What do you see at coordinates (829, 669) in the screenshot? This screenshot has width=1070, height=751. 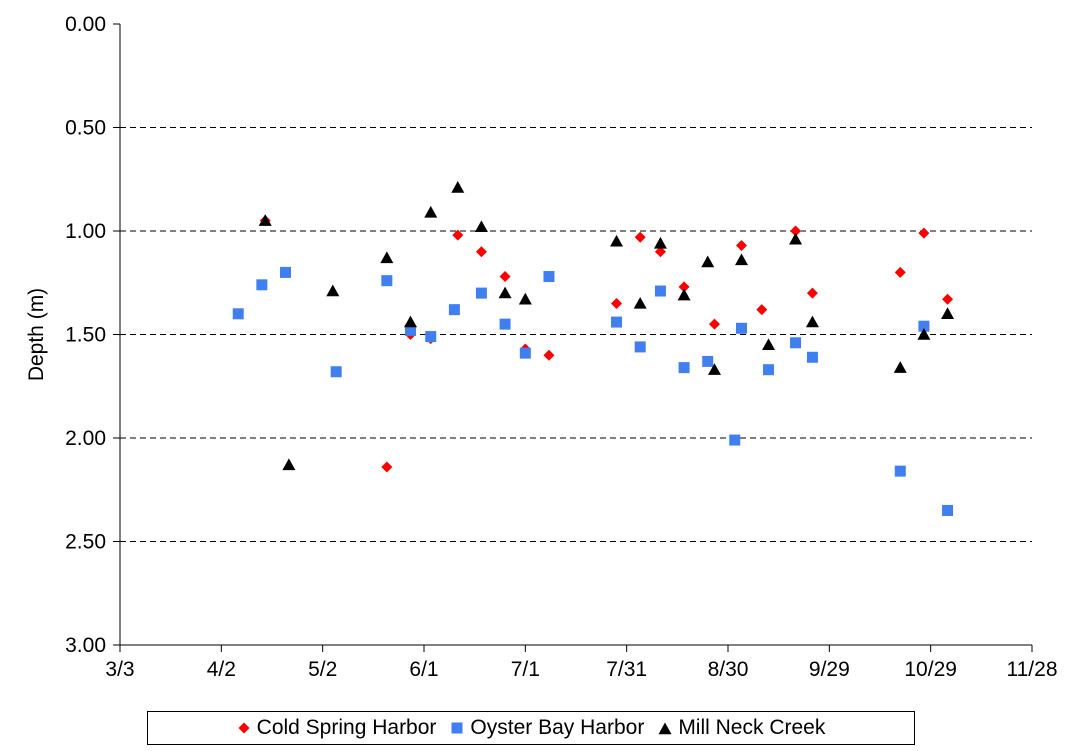 I see `x-tick-label: 9/29` at bounding box center [829, 669].